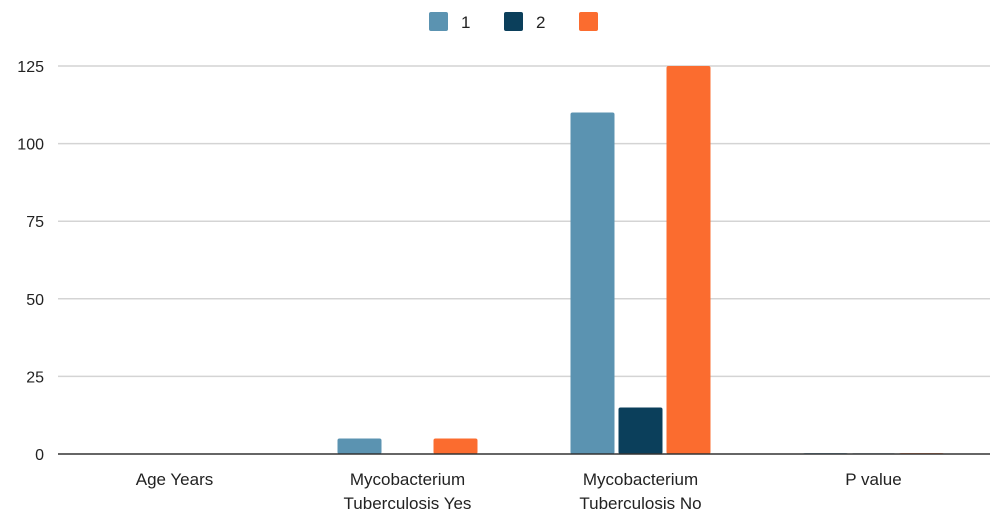 The width and height of the screenshot is (1004, 514). What do you see at coordinates (35, 222) in the screenshot?
I see `y-tick-label: 75` at bounding box center [35, 222].